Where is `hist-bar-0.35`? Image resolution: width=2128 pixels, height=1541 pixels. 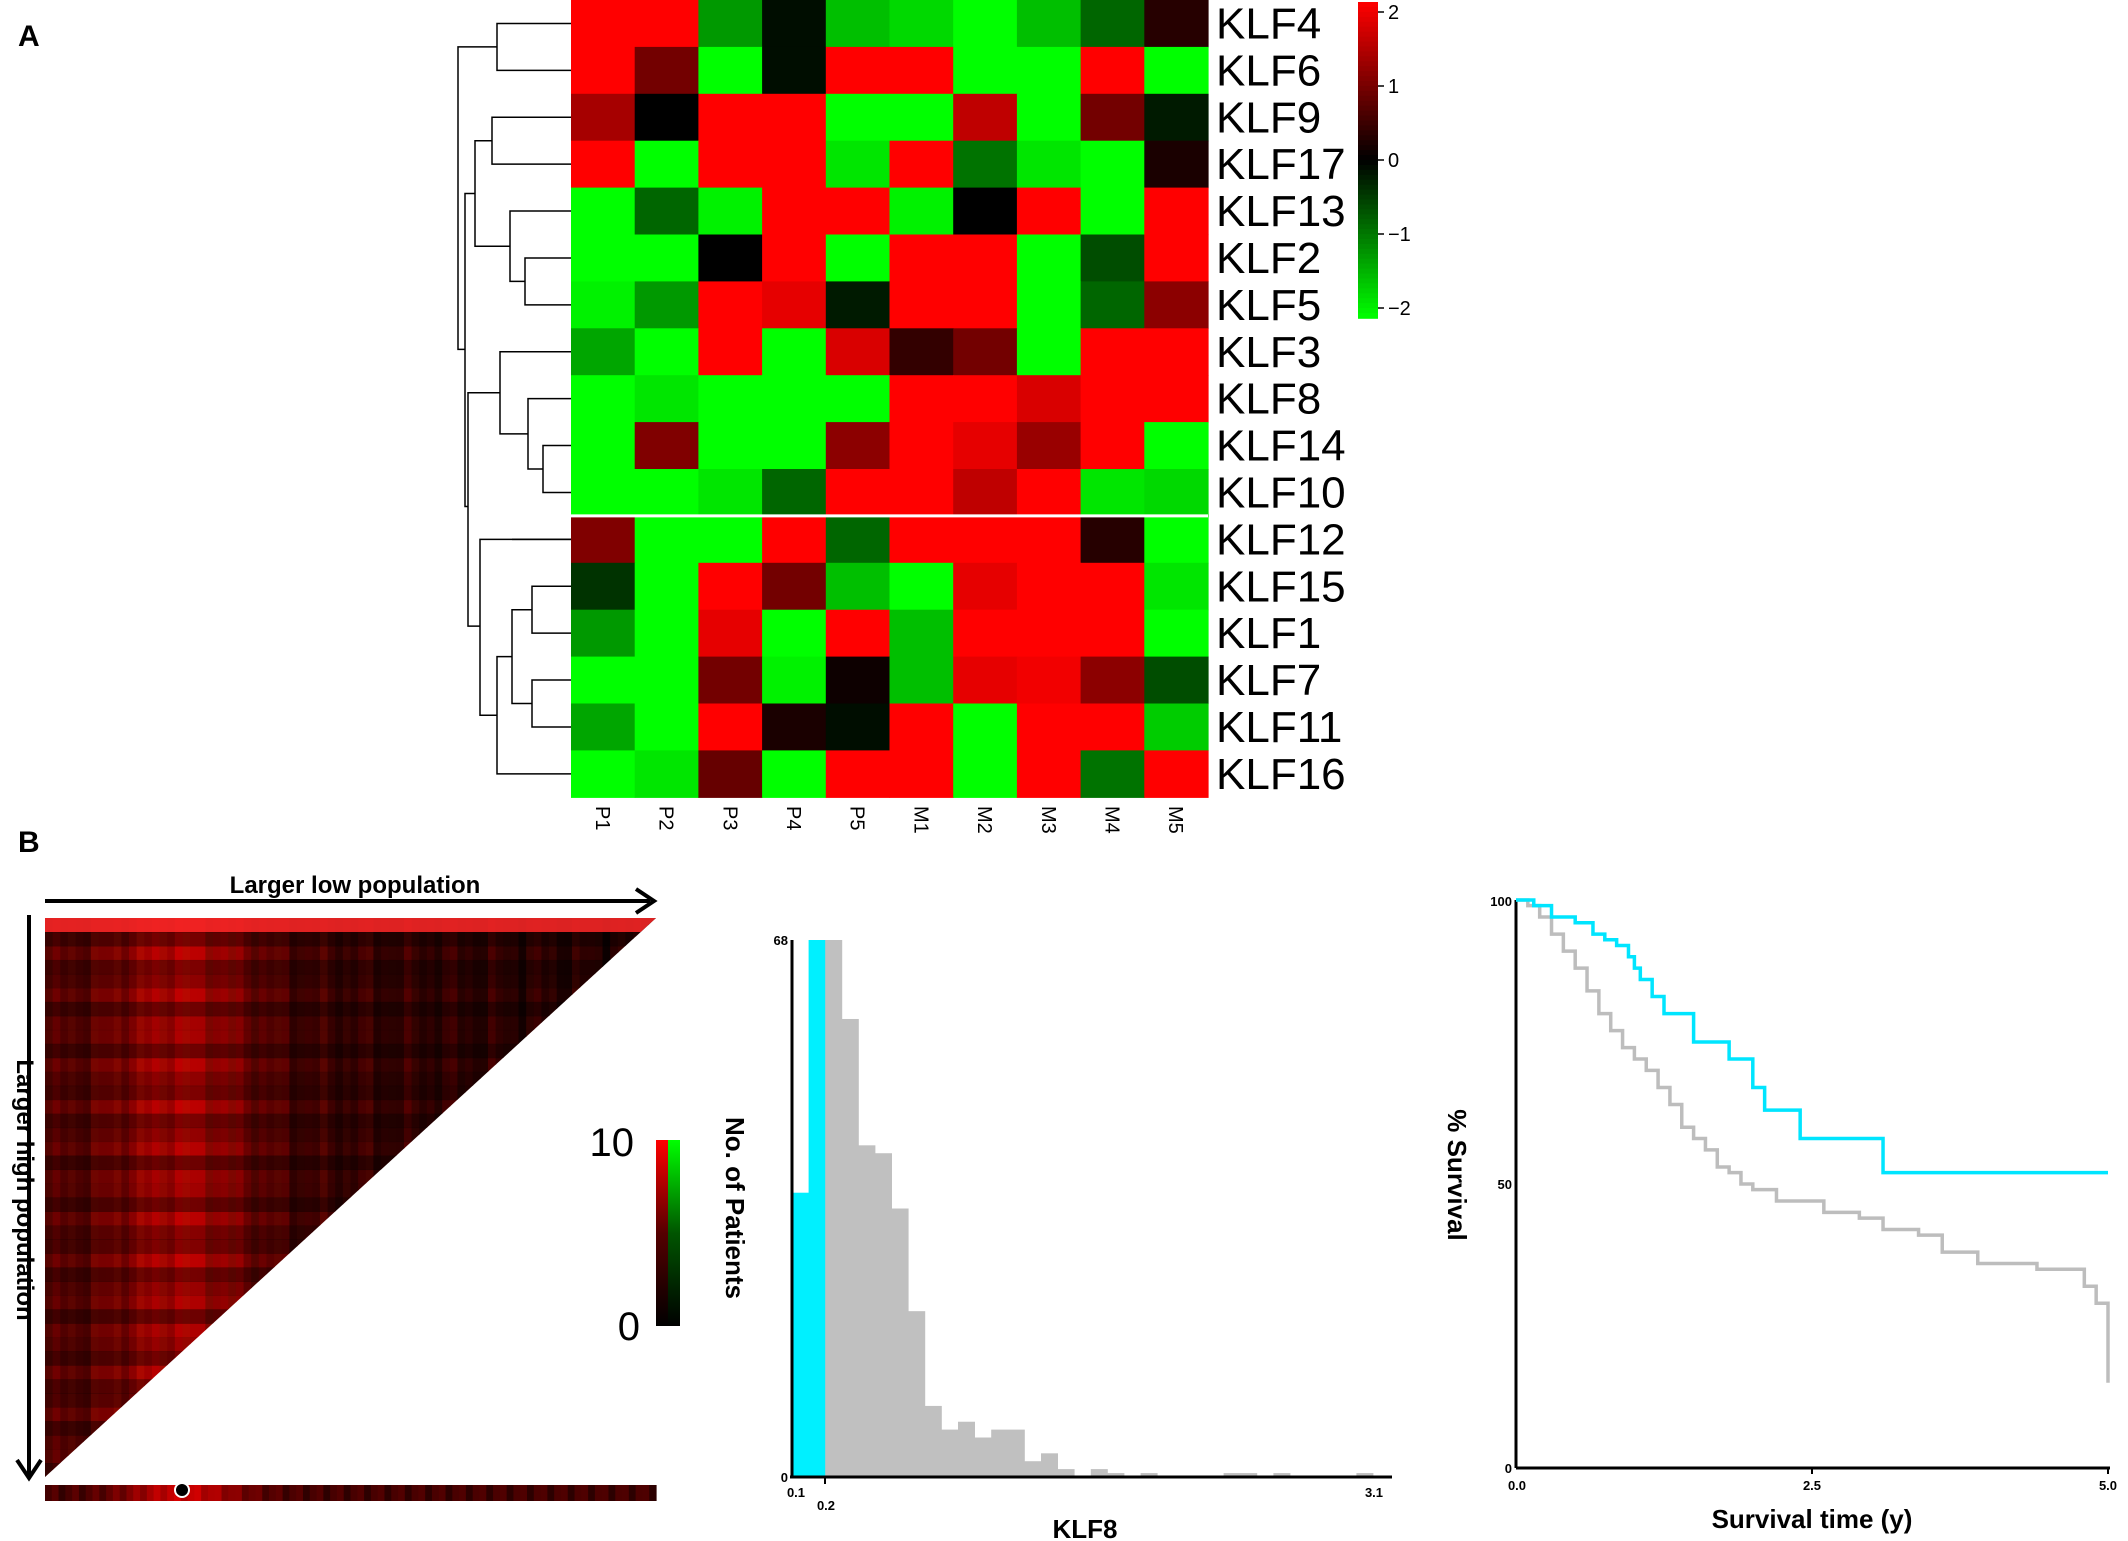 hist-bar-0.35 is located at coordinates (883, 1315).